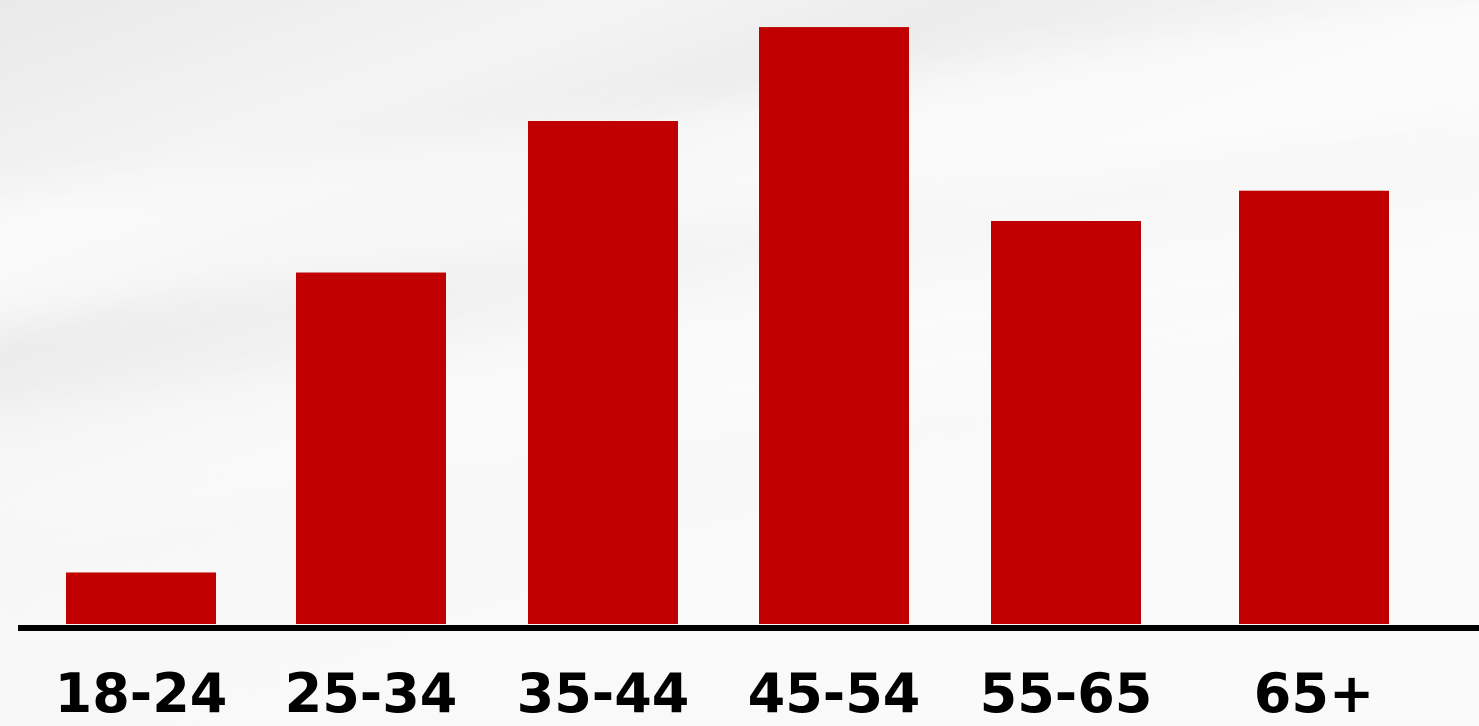 The image size is (1479, 726). Describe the element at coordinates (1066, 693) in the screenshot. I see `x-tick-label: 55-65` at that location.